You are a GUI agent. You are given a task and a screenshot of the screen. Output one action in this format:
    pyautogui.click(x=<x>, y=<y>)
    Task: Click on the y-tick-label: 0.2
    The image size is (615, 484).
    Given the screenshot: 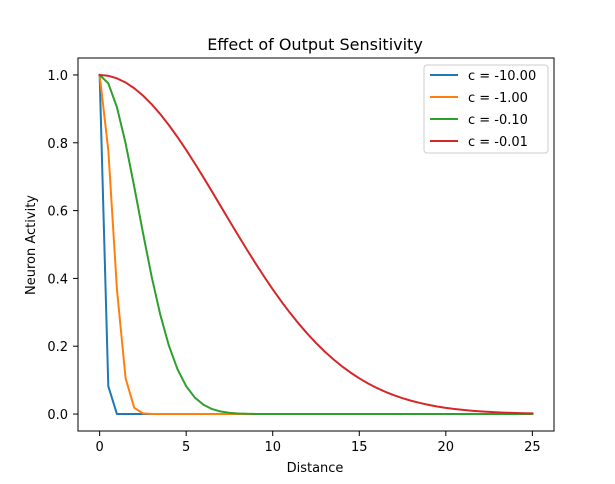 What is the action you would take?
    pyautogui.click(x=57, y=347)
    